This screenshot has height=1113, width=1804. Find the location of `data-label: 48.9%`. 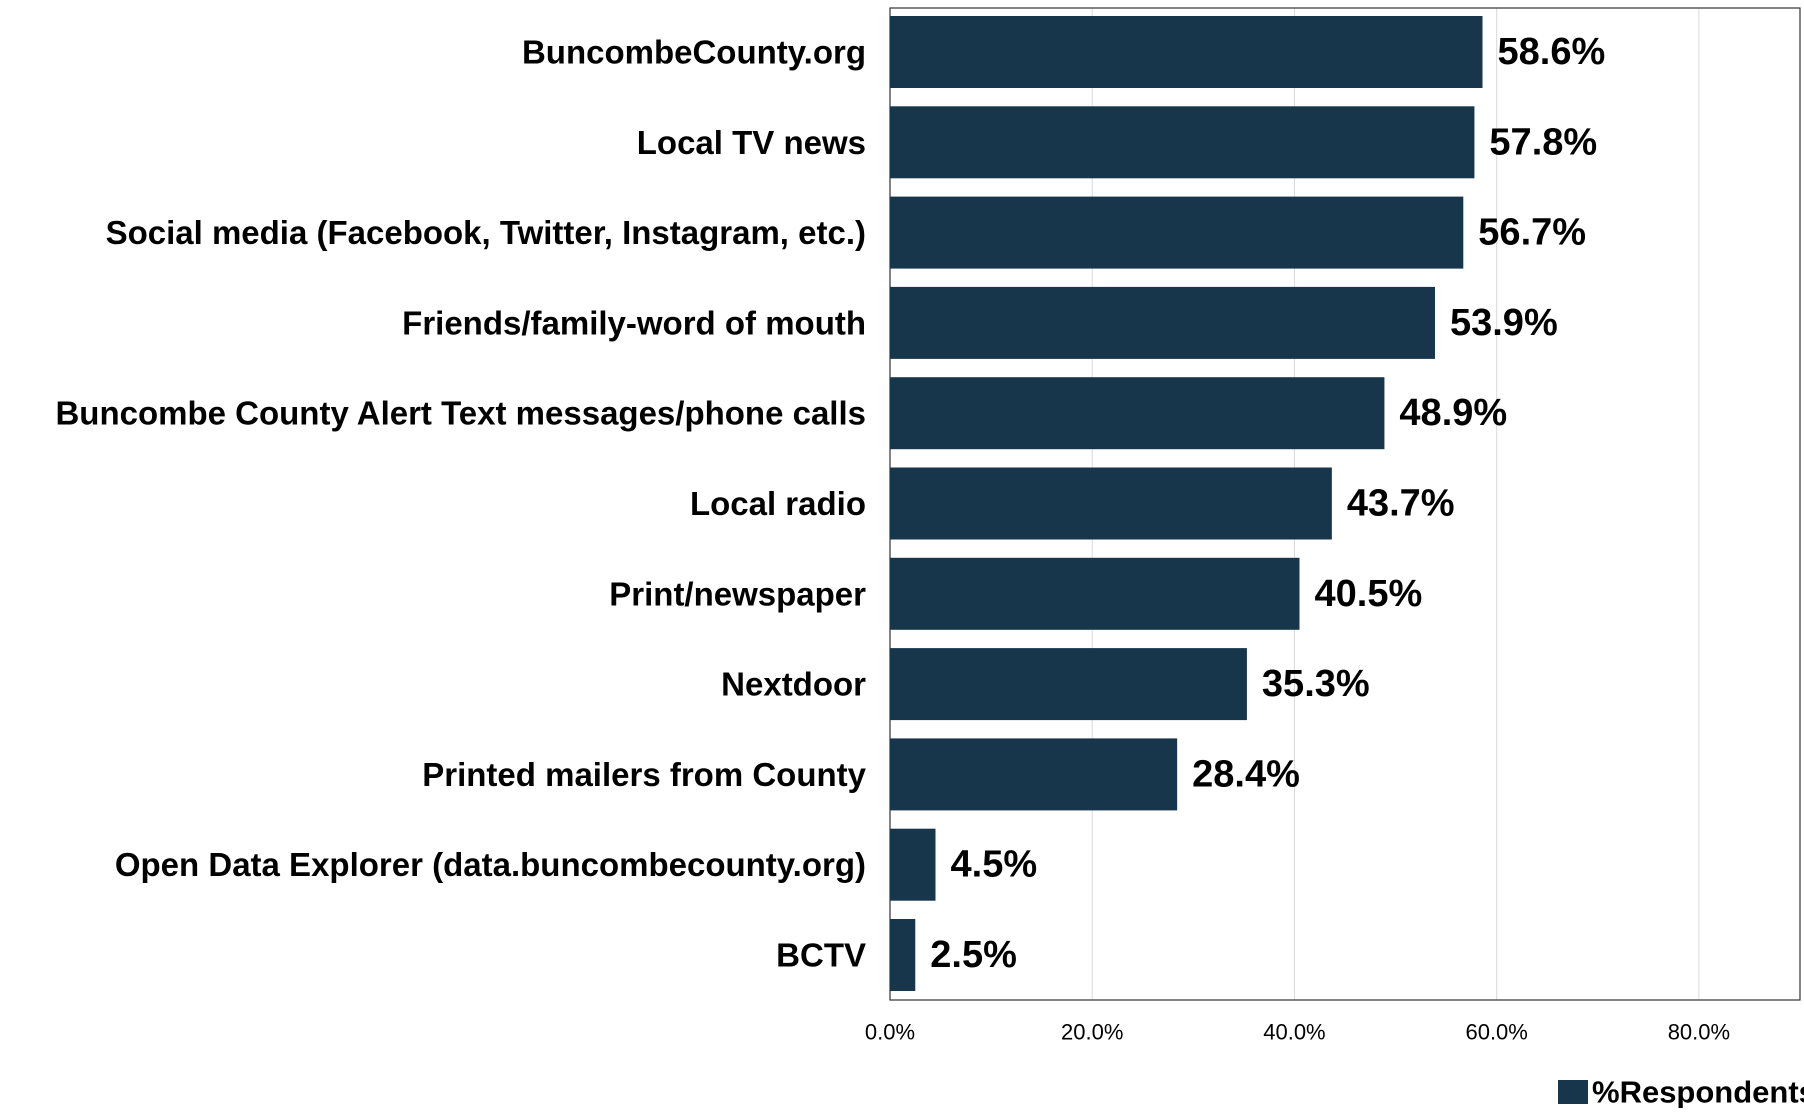

data-label: 48.9% is located at coordinates (1453, 413).